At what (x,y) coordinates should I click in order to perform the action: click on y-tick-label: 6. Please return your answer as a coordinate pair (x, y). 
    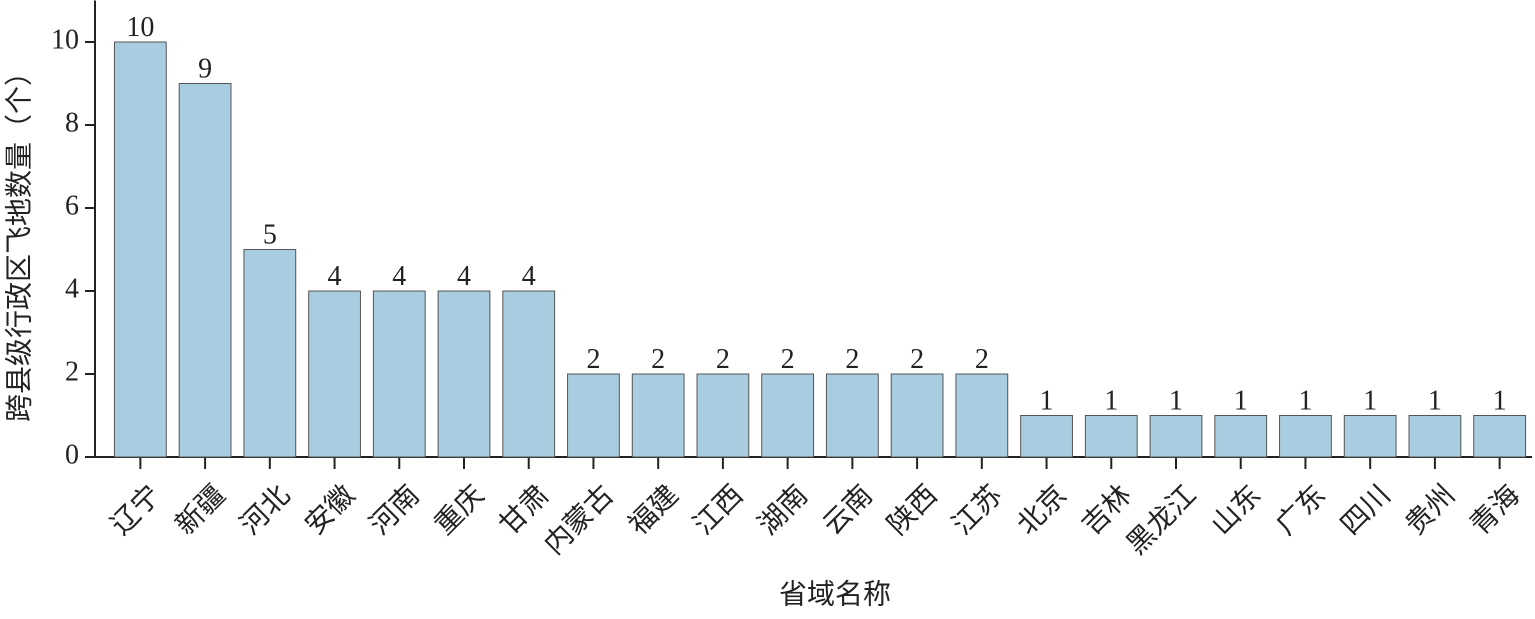
    Looking at the image, I should click on (72, 205).